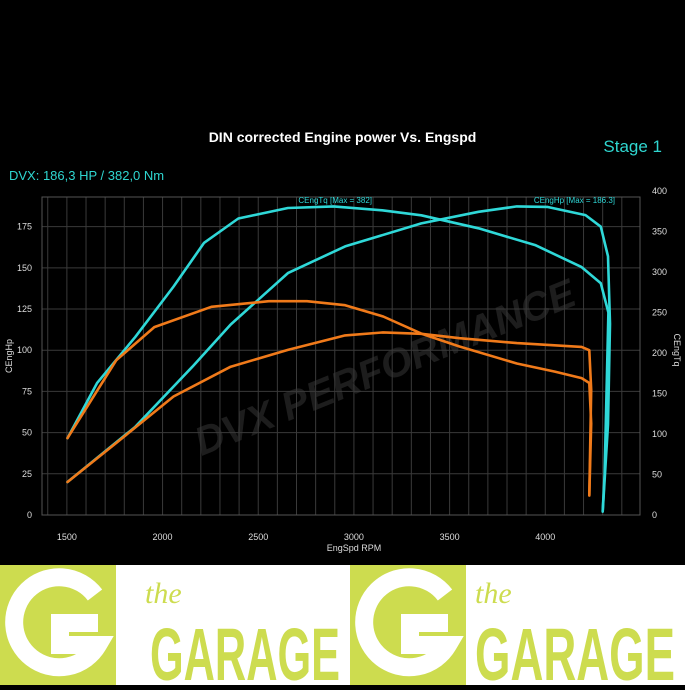  What do you see at coordinates (354, 548) in the screenshot?
I see `x-axis-label: EngSpd RPM` at bounding box center [354, 548].